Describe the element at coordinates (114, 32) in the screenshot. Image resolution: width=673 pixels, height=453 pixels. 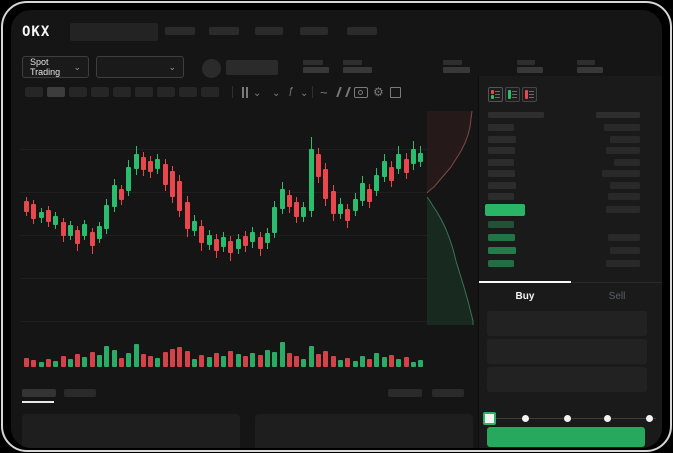
I see `nav-search-stub` at that location.